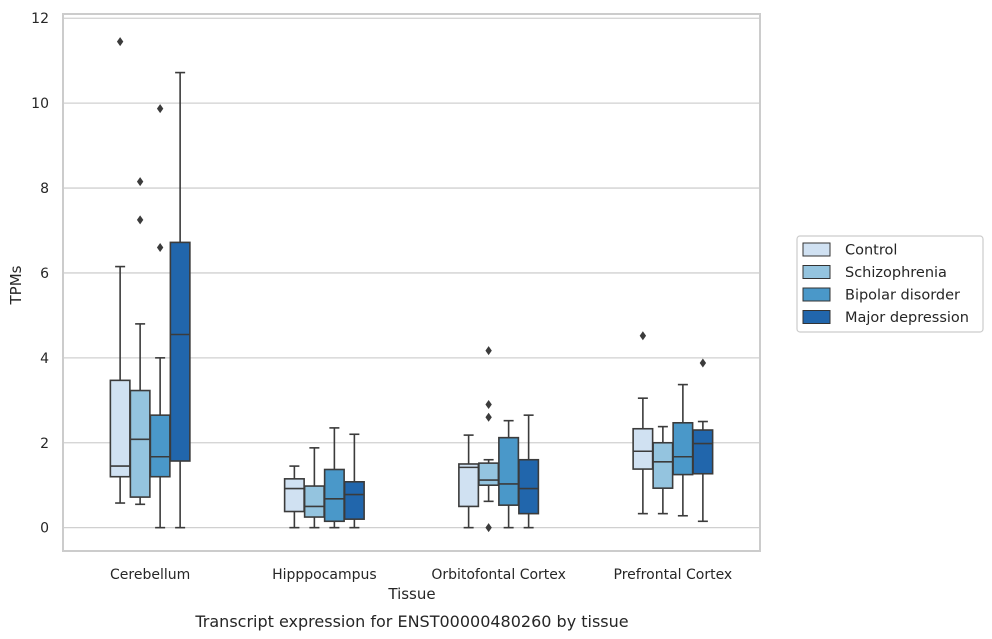  What do you see at coordinates (40, 19) in the screenshot?
I see `y-tick-label: 12` at bounding box center [40, 19].